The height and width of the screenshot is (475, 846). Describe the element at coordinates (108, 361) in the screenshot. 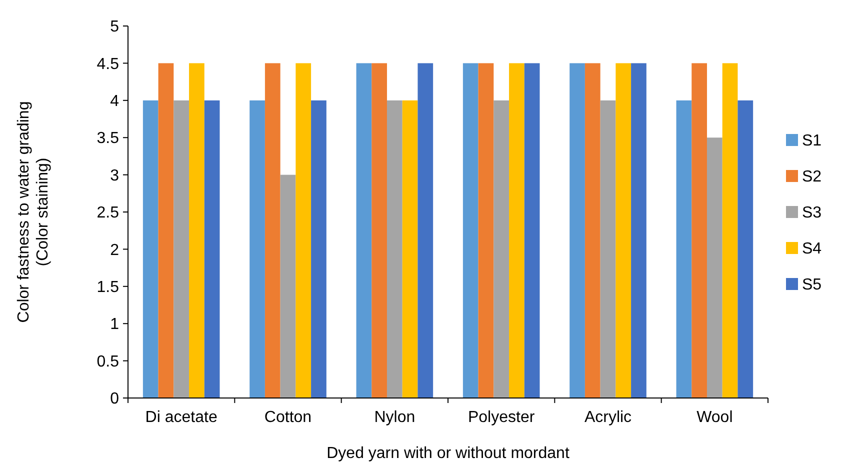

I see `y-tick-label: 0.5` at that location.